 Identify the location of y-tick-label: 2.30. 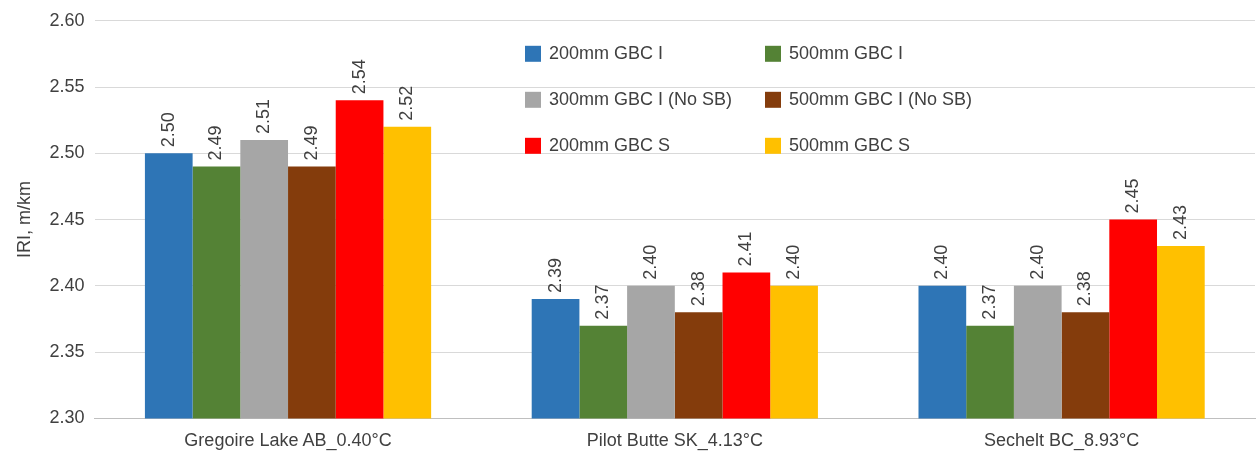
(67, 417).